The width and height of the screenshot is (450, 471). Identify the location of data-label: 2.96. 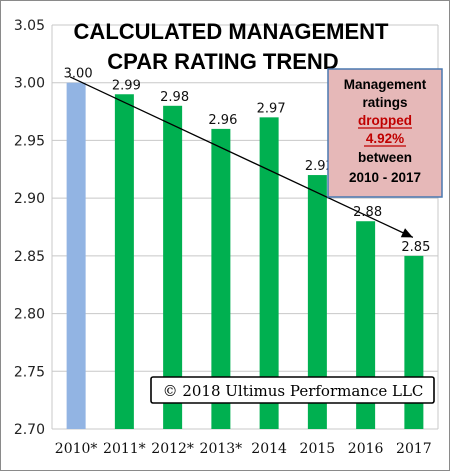
(222, 120).